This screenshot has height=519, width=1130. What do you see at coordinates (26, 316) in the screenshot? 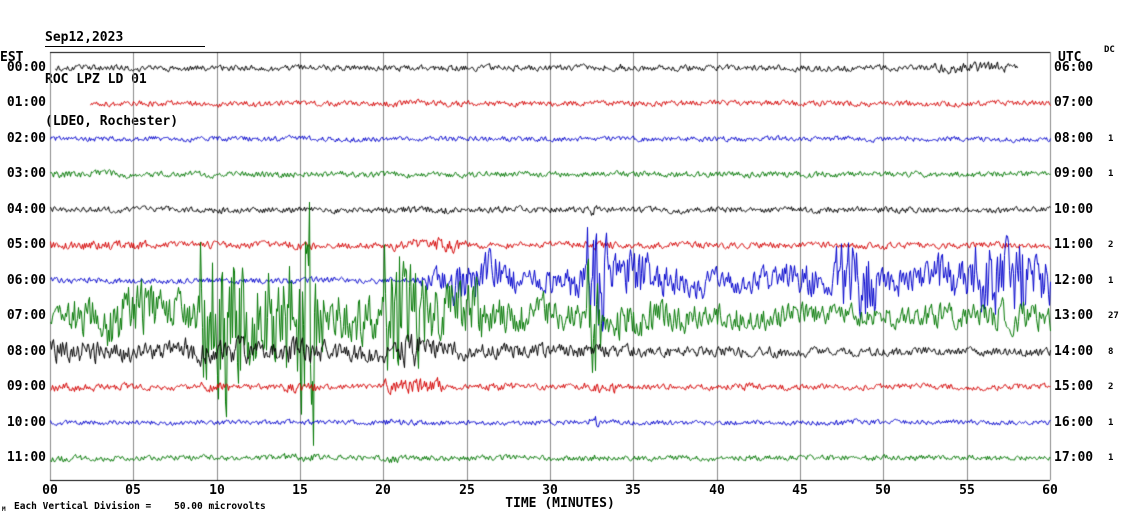
I see `row-time-label-est: 07:00` at bounding box center [26, 316].